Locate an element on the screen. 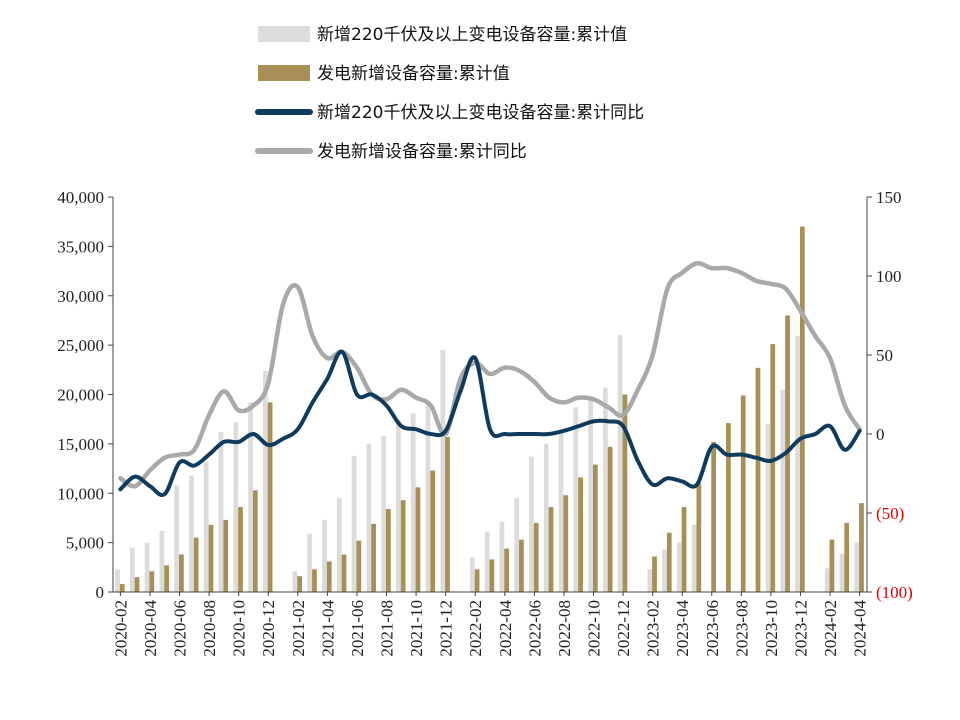 Image resolution: width=960 pixels, height=720 pixels. x-tick-label: 2020-04 is located at coordinates (150, 628).